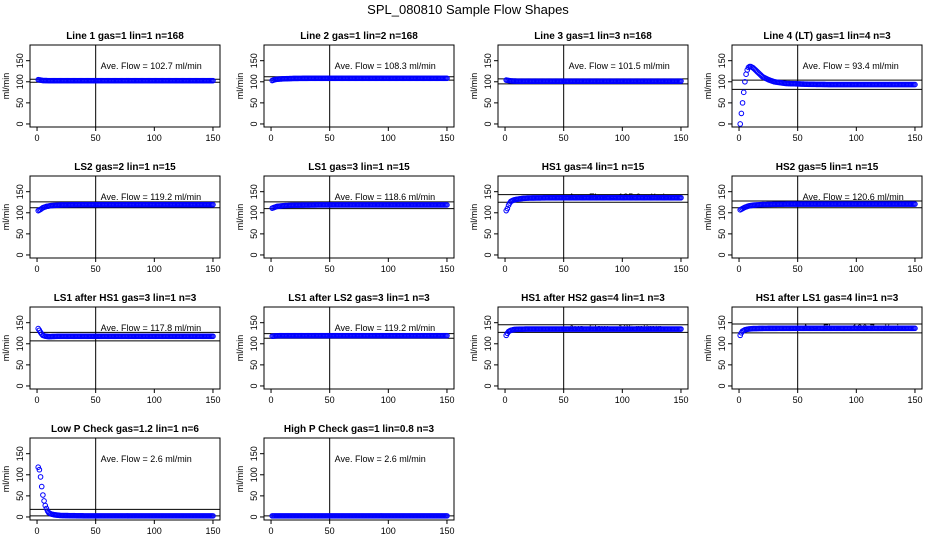 The width and height of the screenshot is (936, 540). I want to click on panel-title: Line 2 gas=1 lin=2 n=168, so click(359, 36).